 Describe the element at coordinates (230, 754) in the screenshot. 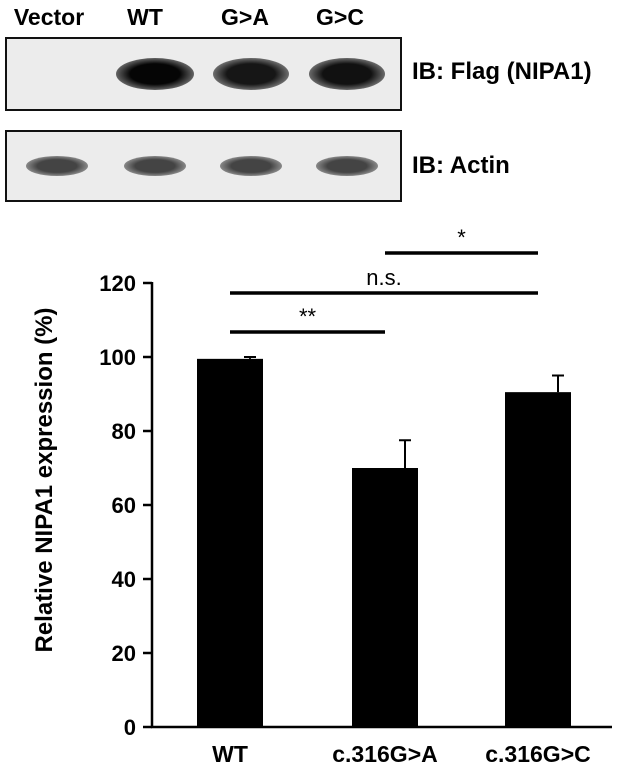

I see `x-tick-label: WT` at that location.